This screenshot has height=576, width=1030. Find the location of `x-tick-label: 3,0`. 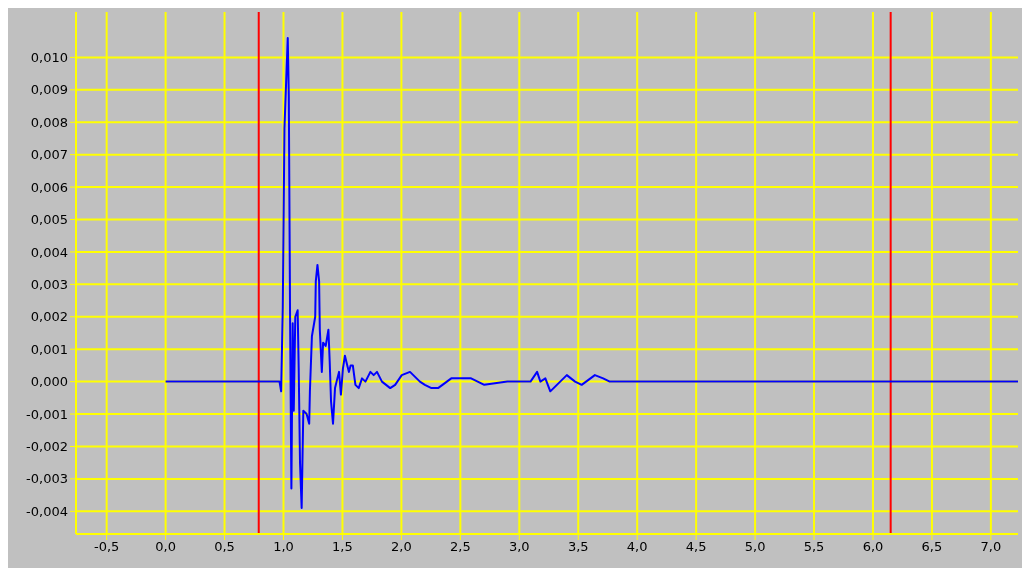

x-tick-label: 3,0 is located at coordinates (519, 547).